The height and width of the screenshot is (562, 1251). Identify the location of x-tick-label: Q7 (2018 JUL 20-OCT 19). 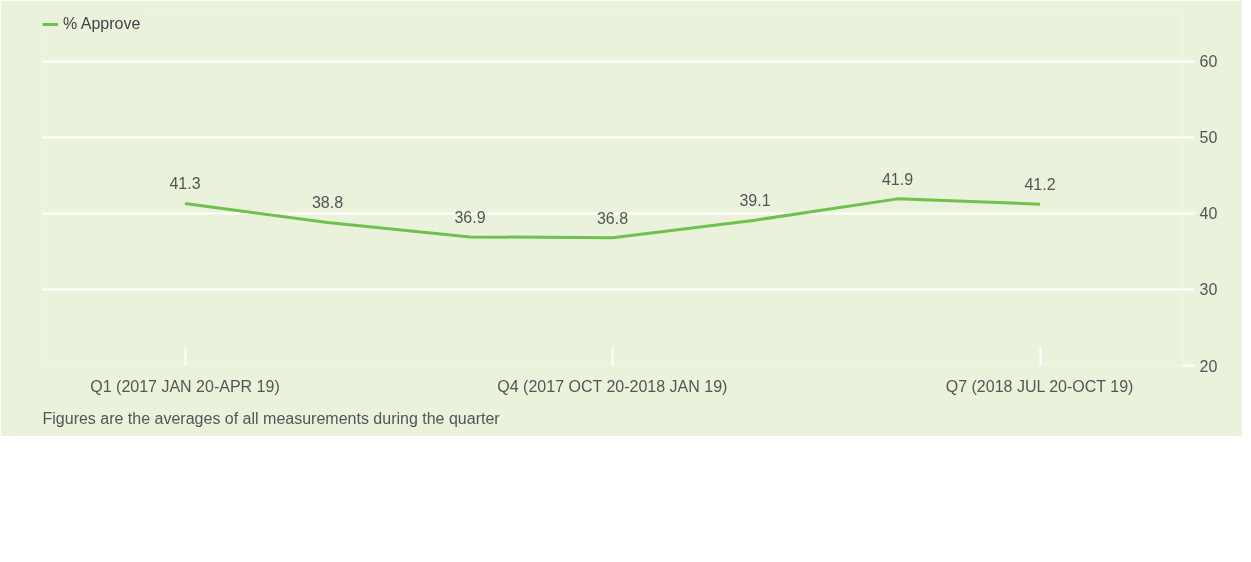
(1039, 386).